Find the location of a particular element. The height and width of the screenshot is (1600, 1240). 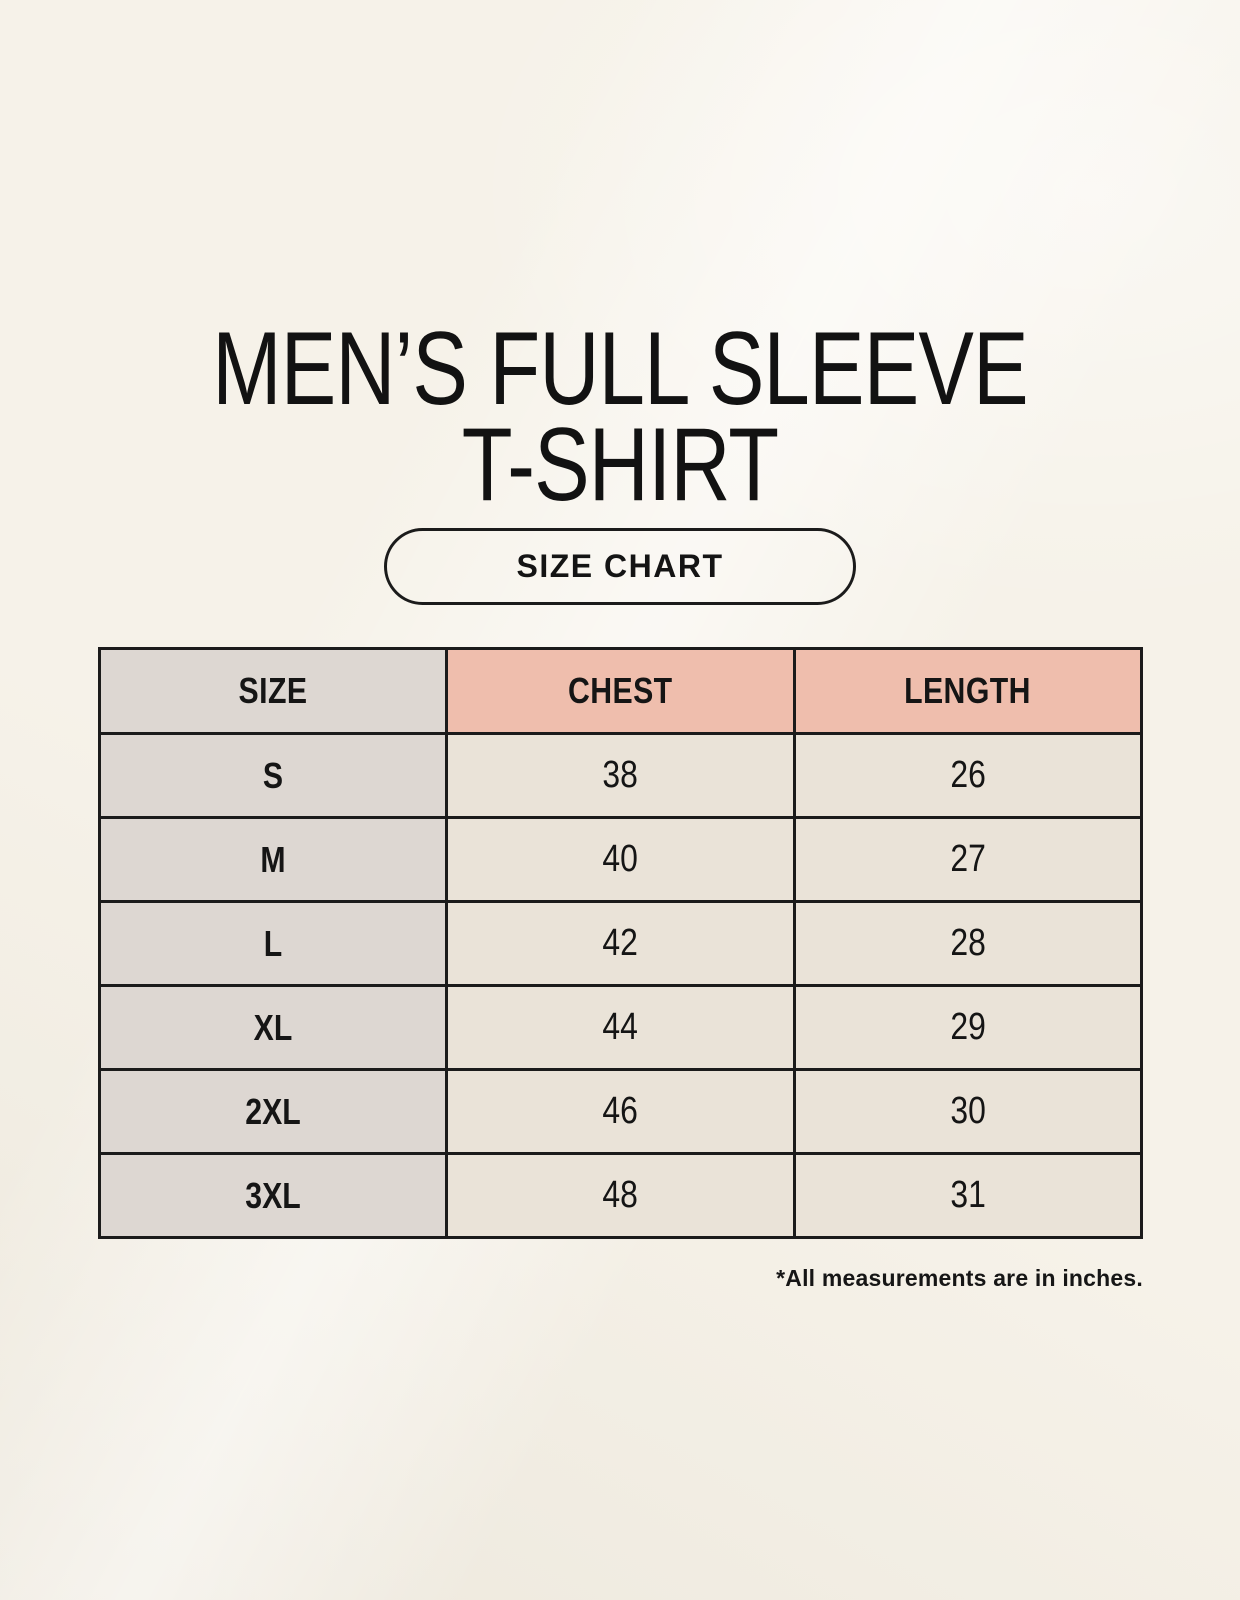

table-row: L 42 28 is located at coordinates (620, 943).